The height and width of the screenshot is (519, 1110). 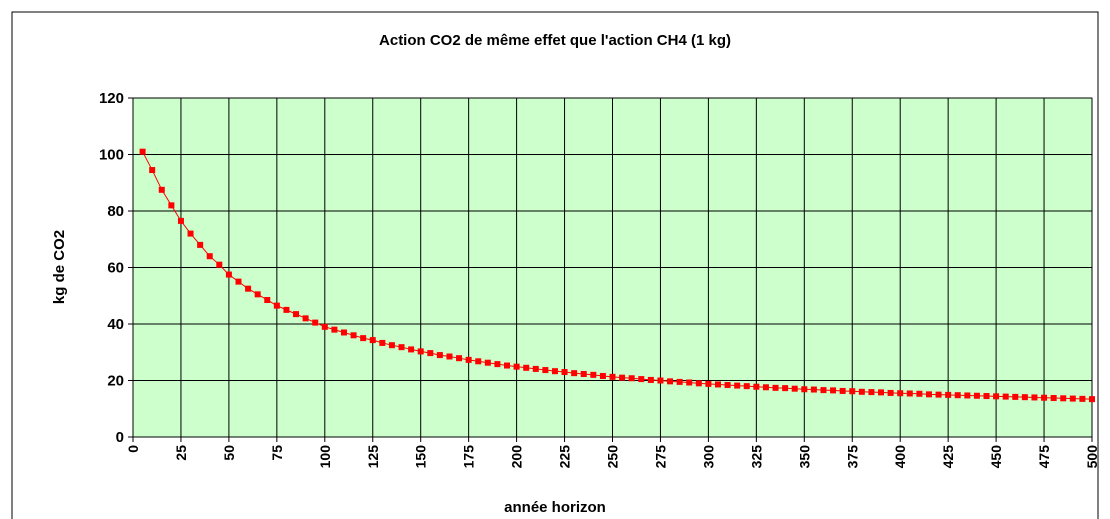 I want to click on x-tick-label: 375, so click(x=852, y=457).